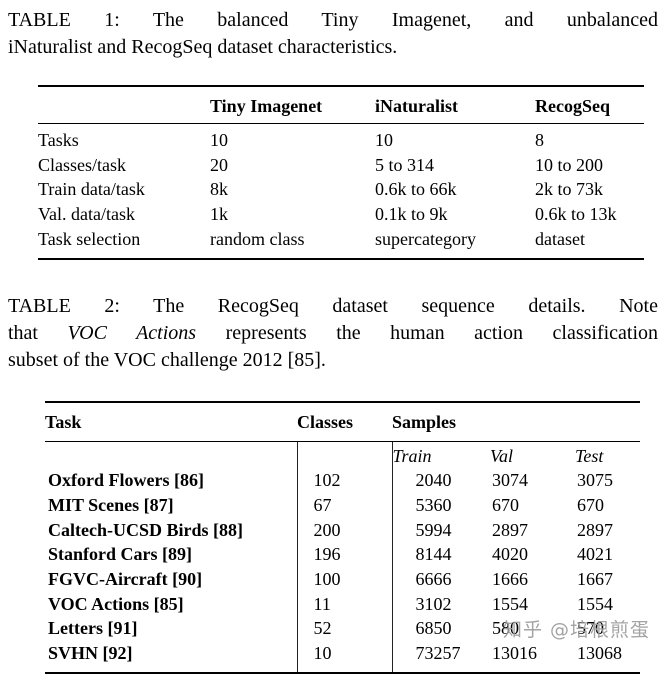  Describe the element at coordinates (590, 505) in the screenshot. I see `table2-test: 670` at that location.